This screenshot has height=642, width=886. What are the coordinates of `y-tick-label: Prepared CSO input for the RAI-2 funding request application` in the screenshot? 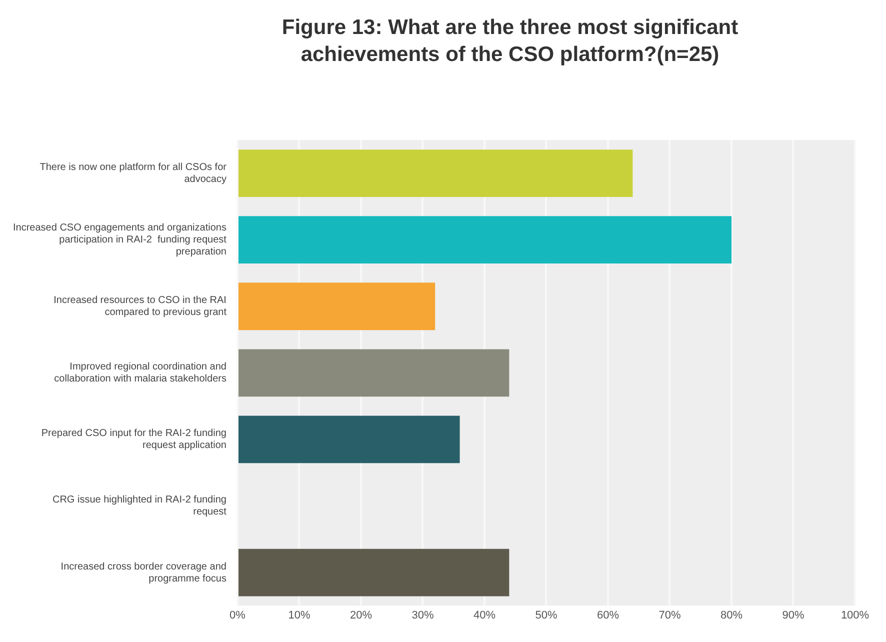 It's located at (133, 440).